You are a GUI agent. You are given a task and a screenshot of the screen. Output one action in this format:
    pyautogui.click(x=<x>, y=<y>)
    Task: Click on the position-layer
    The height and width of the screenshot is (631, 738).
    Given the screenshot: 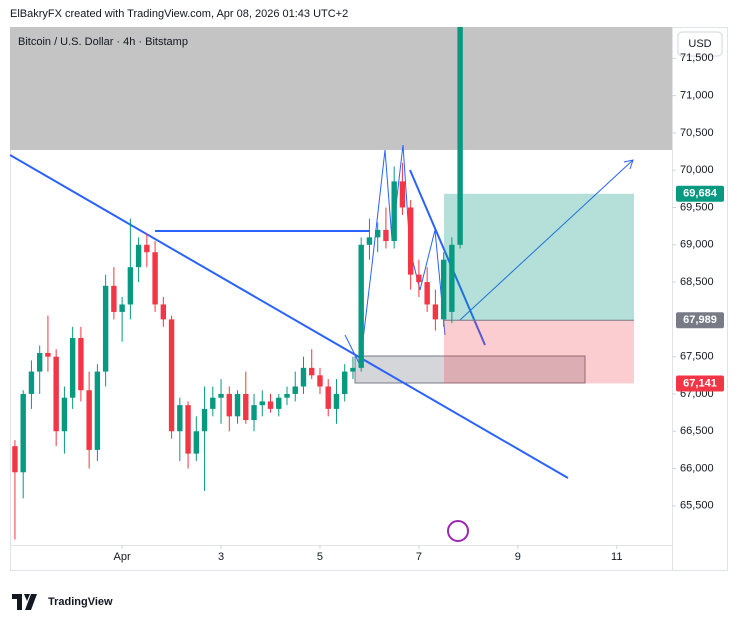 What is the action you would take?
    pyautogui.click(x=539, y=288)
    